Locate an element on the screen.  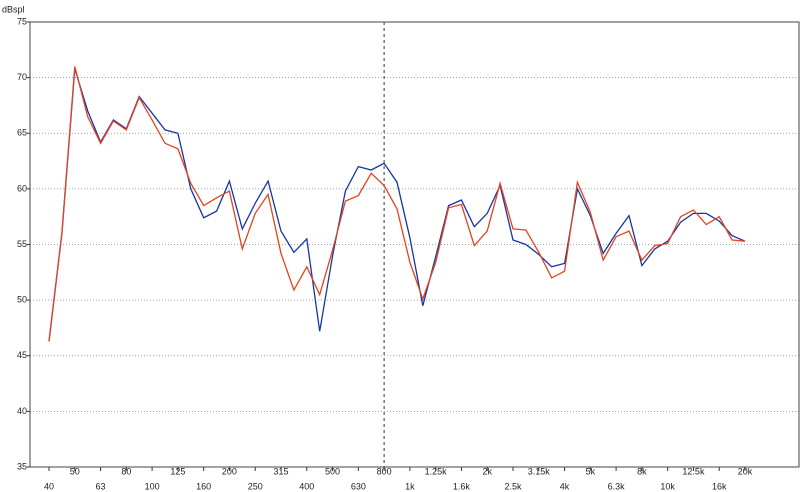
x-tick-label: 50 is located at coordinates (75, 471).